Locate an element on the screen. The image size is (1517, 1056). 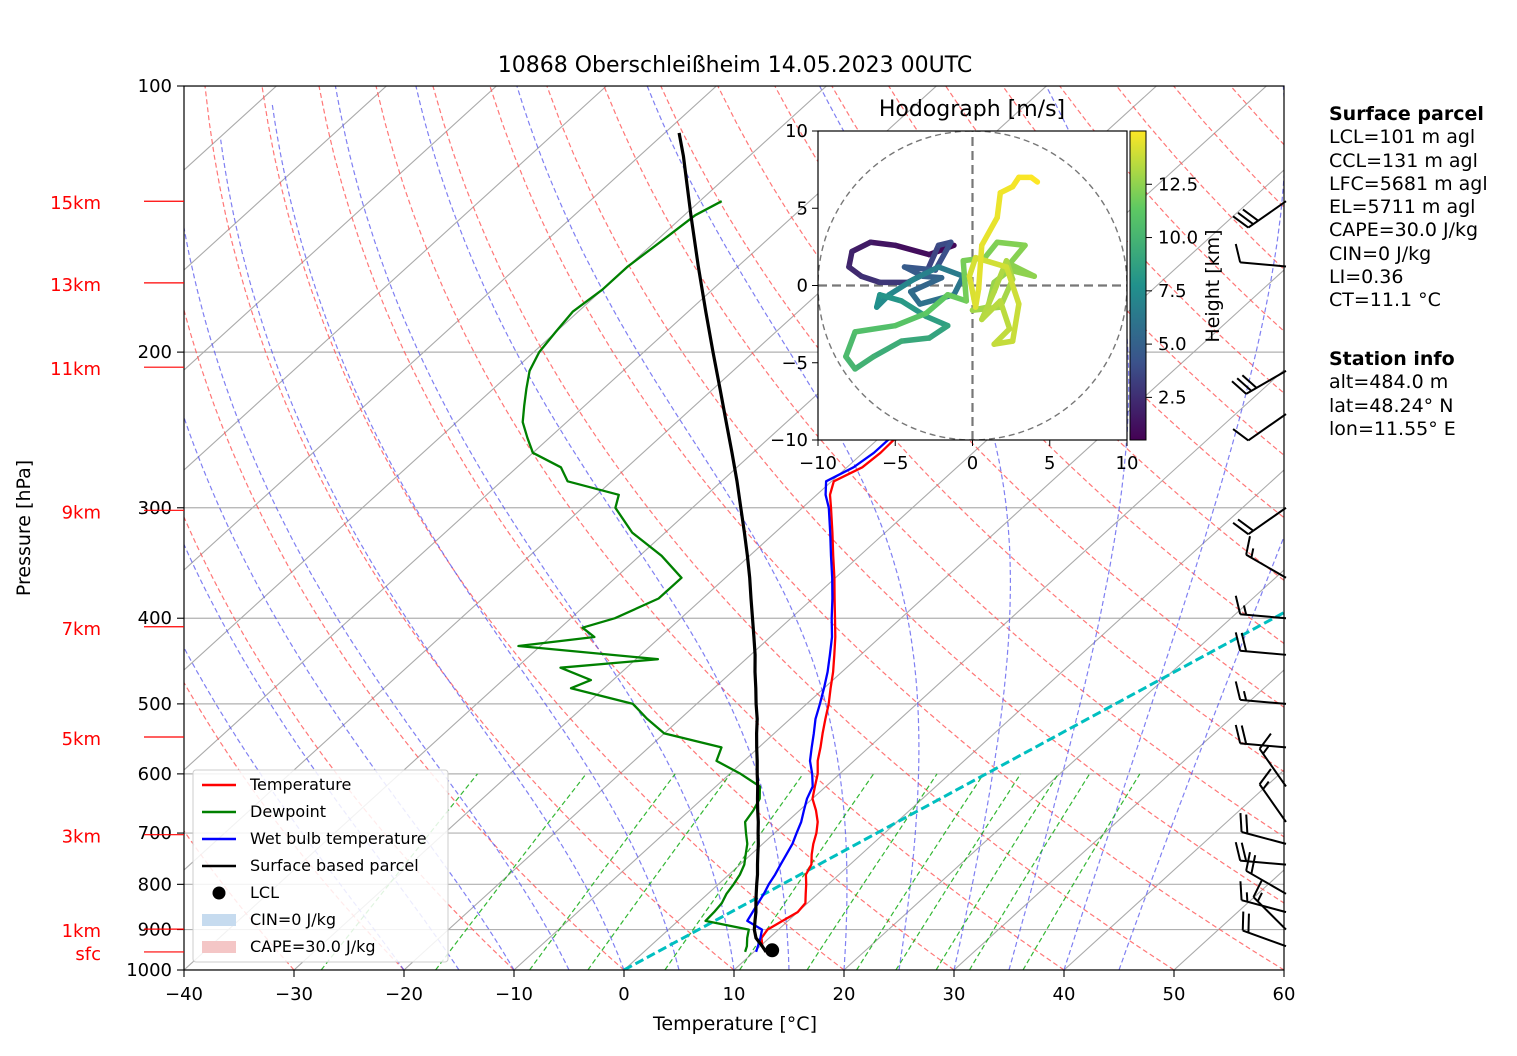
parcel-line-lcl: LCL=101 m agl is located at coordinates (1402, 137).